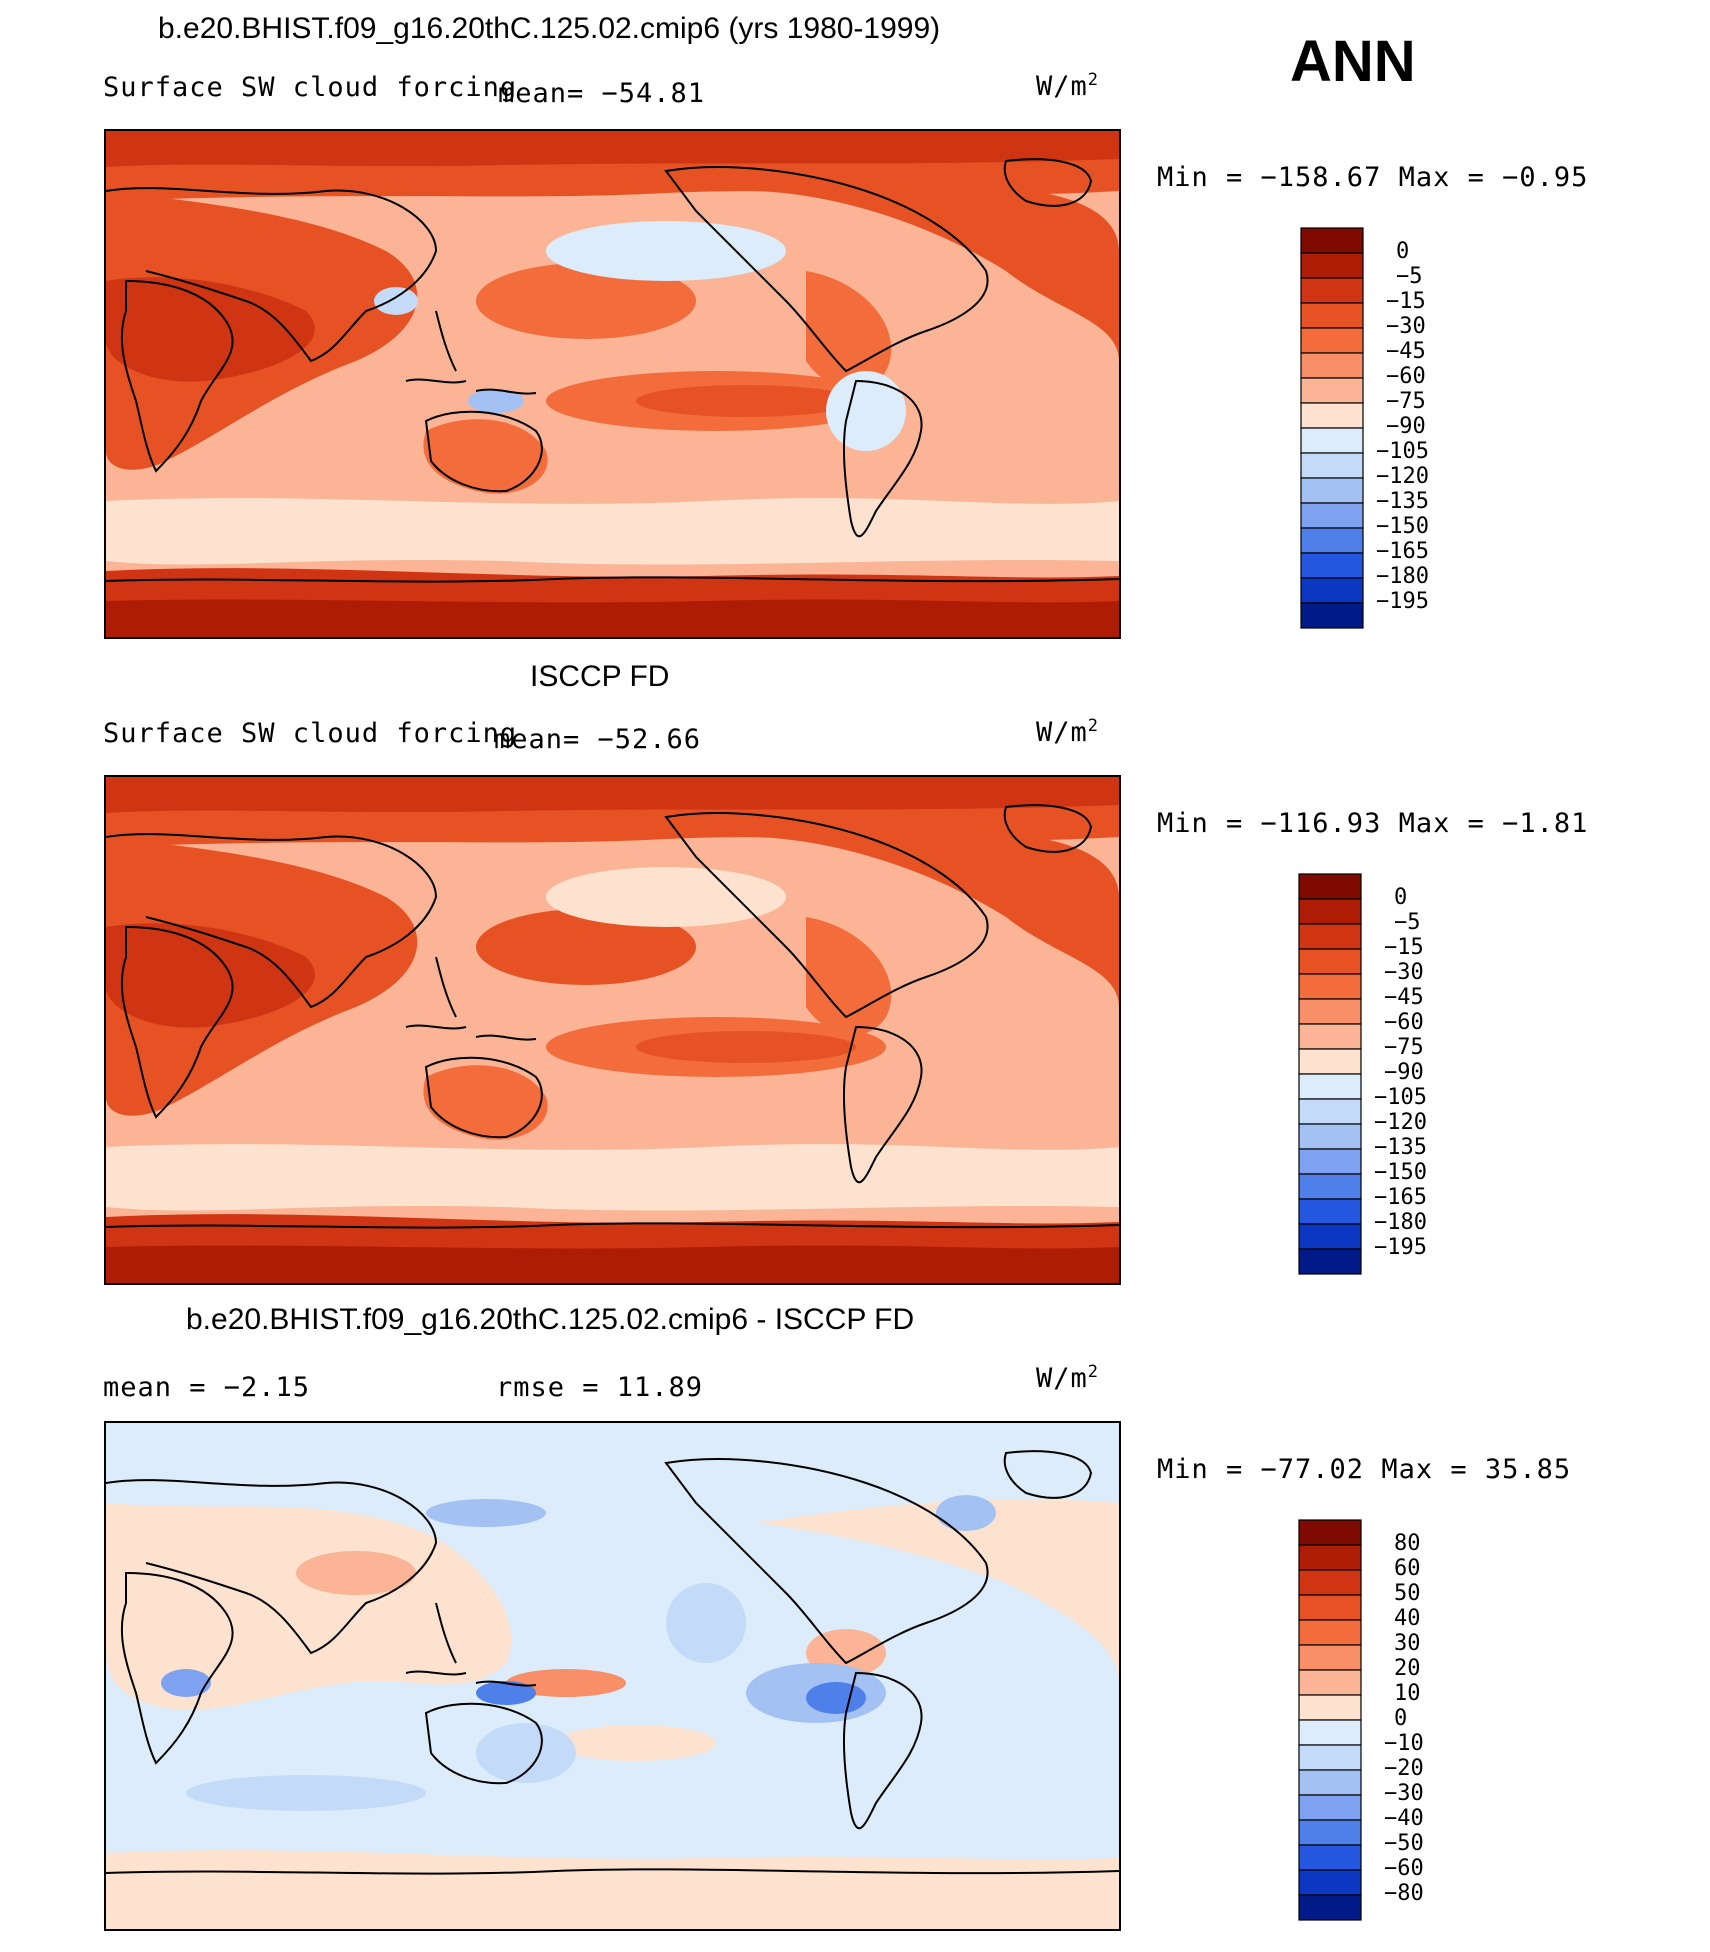 The height and width of the screenshot is (1952, 1710). What do you see at coordinates (1400, 1097) in the screenshot?
I see `colorbar-tick-label: −105` at bounding box center [1400, 1097].